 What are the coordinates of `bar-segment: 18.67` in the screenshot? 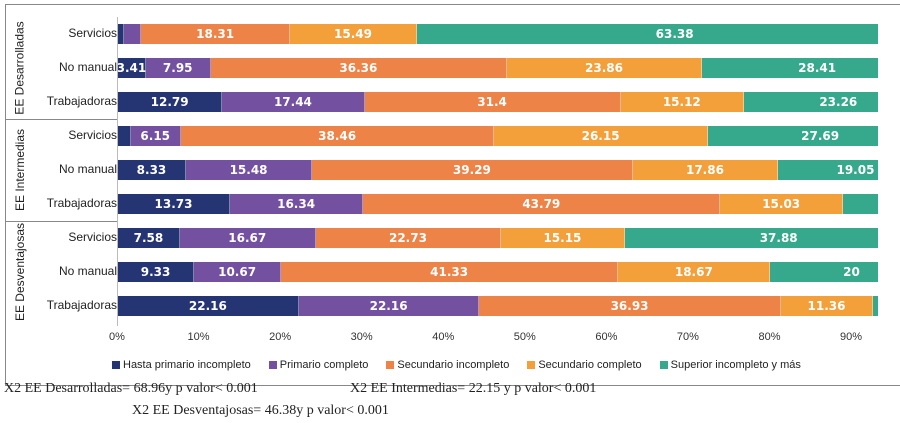 It's located at (694, 272).